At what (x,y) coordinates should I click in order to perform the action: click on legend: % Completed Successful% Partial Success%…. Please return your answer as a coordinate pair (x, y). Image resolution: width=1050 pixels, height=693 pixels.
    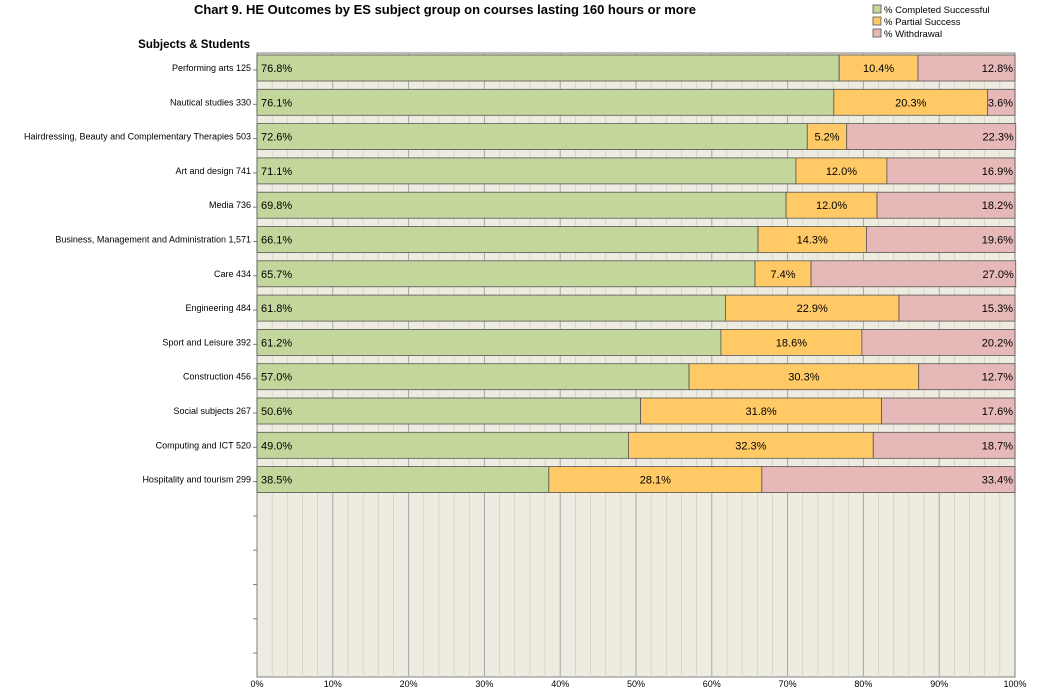
    Looking at the image, I should click on (931, 22).